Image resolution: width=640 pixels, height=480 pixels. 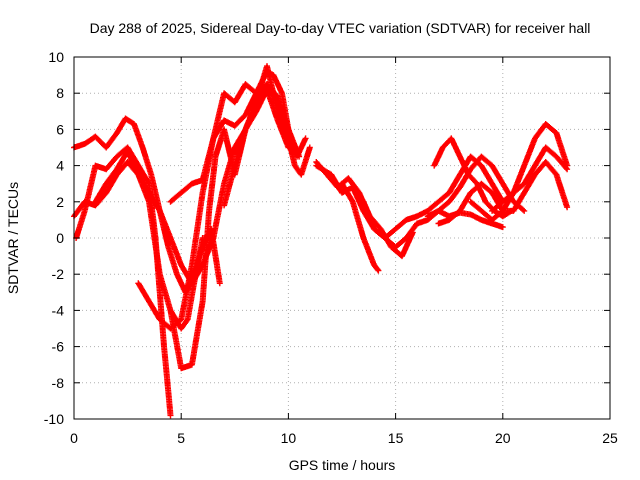 What do you see at coordinates (289, 438) in the screenshot?
I see `x-tick-label: 10` at bounding box center [289, 438].